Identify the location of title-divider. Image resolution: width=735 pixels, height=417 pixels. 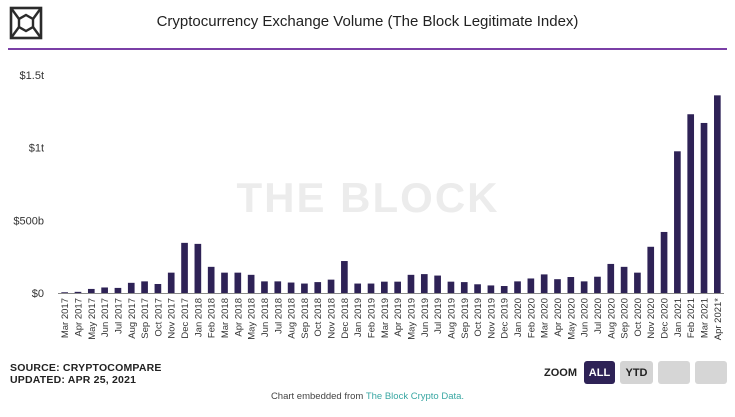
(367, 49).